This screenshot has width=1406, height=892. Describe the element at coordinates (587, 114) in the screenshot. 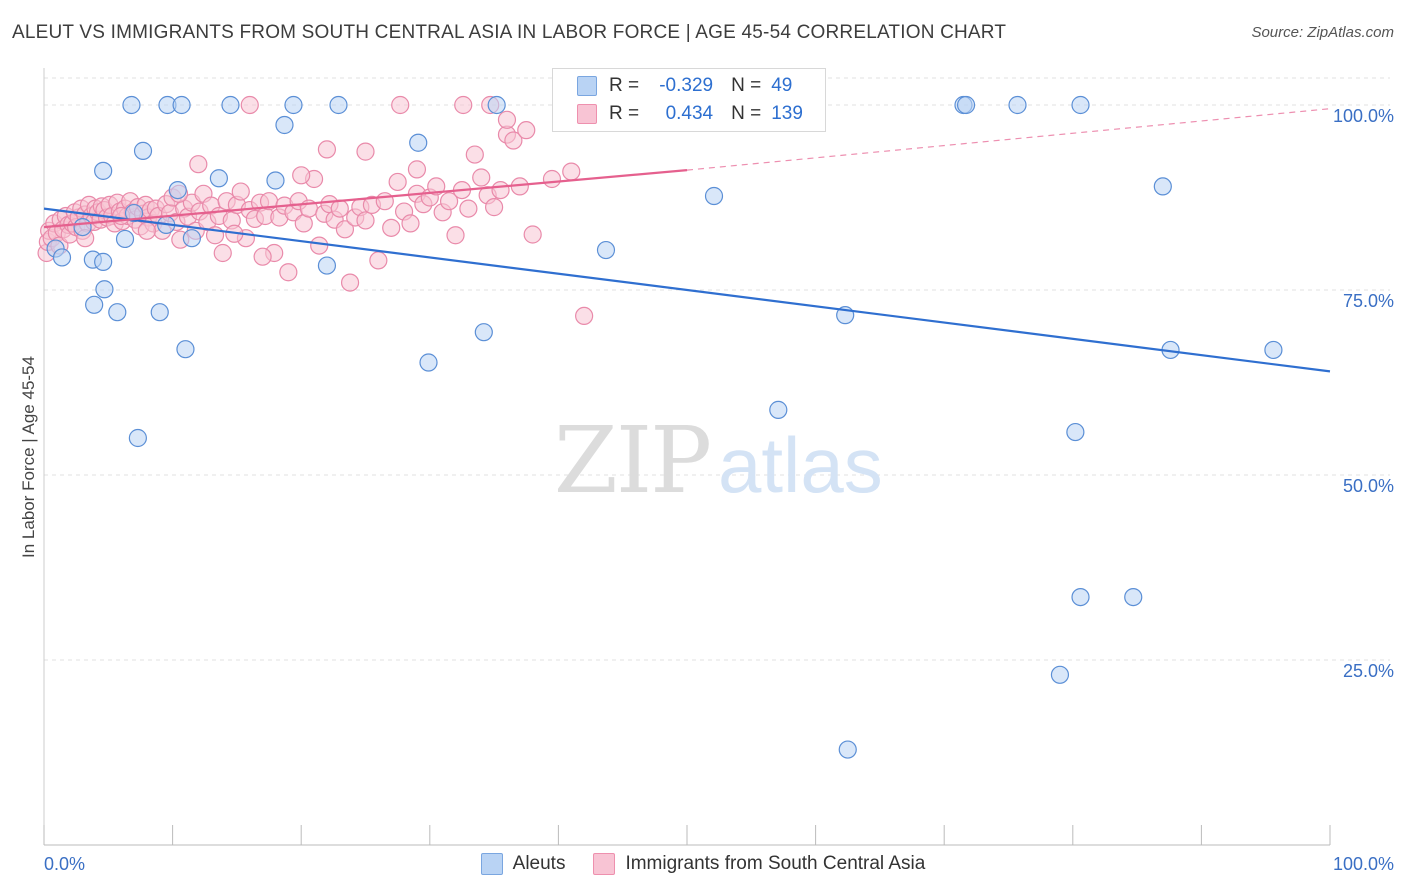

I see `stats-swatch-pink` at that location.